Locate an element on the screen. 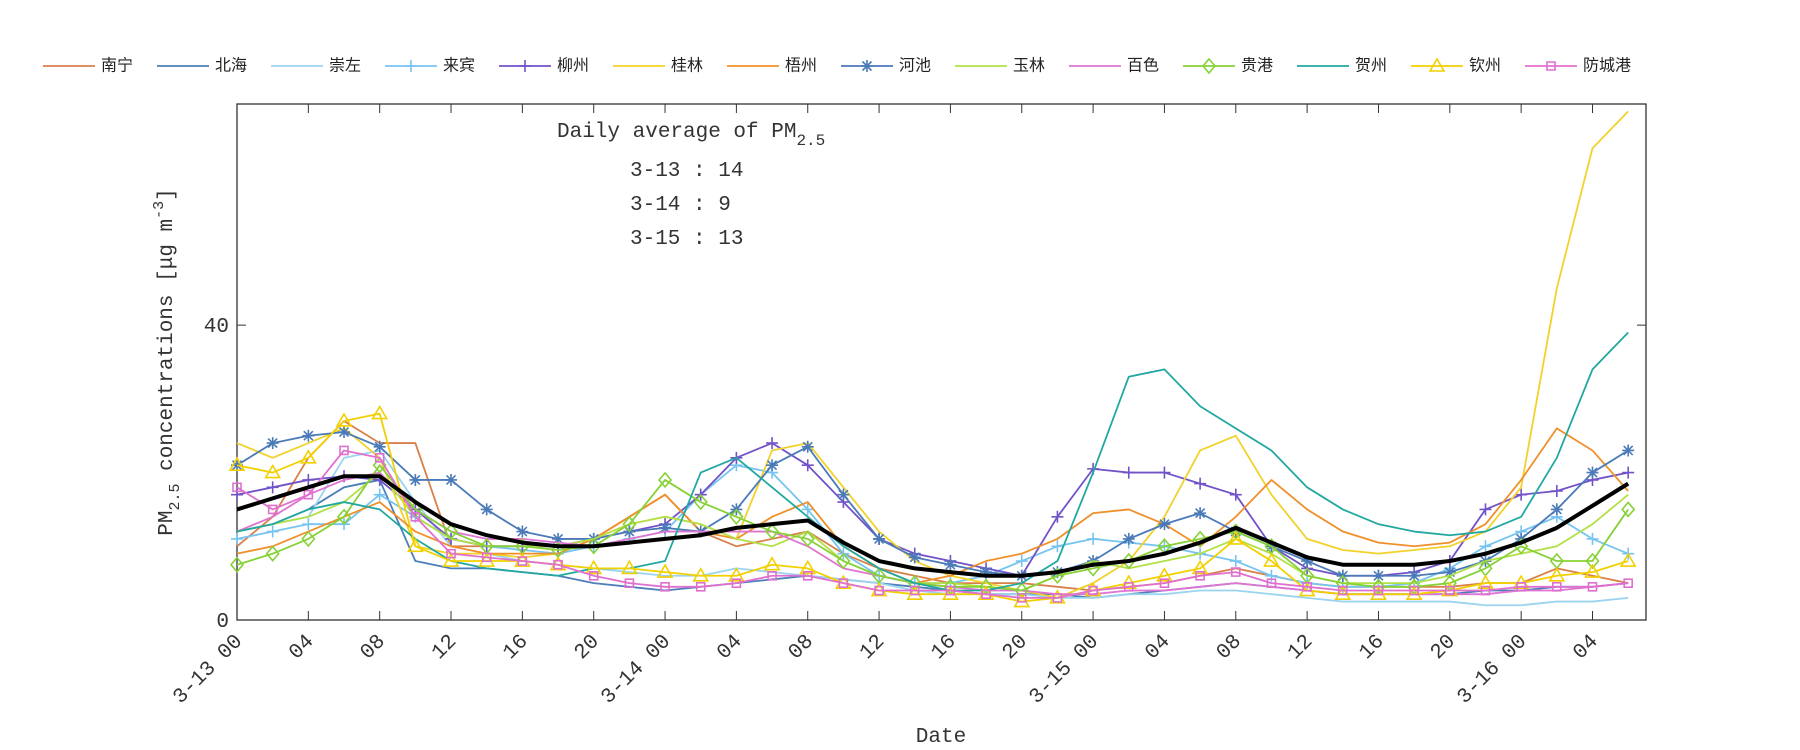  legend-label: 玉林 is located at coordinates (1029, 65).